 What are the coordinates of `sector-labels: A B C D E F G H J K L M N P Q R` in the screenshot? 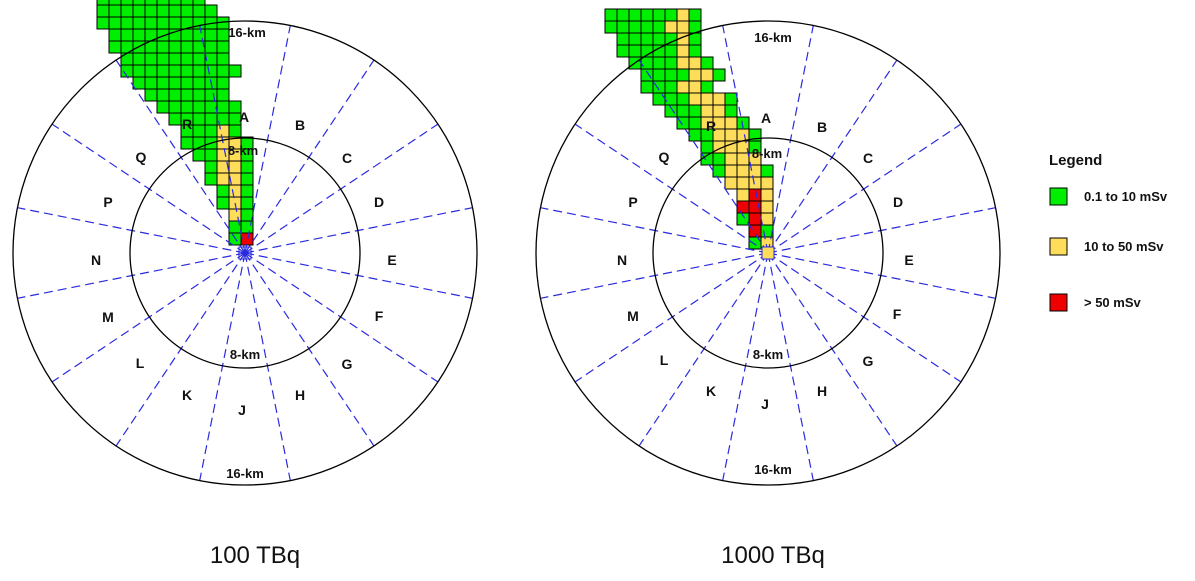 It's located at (765, 261).